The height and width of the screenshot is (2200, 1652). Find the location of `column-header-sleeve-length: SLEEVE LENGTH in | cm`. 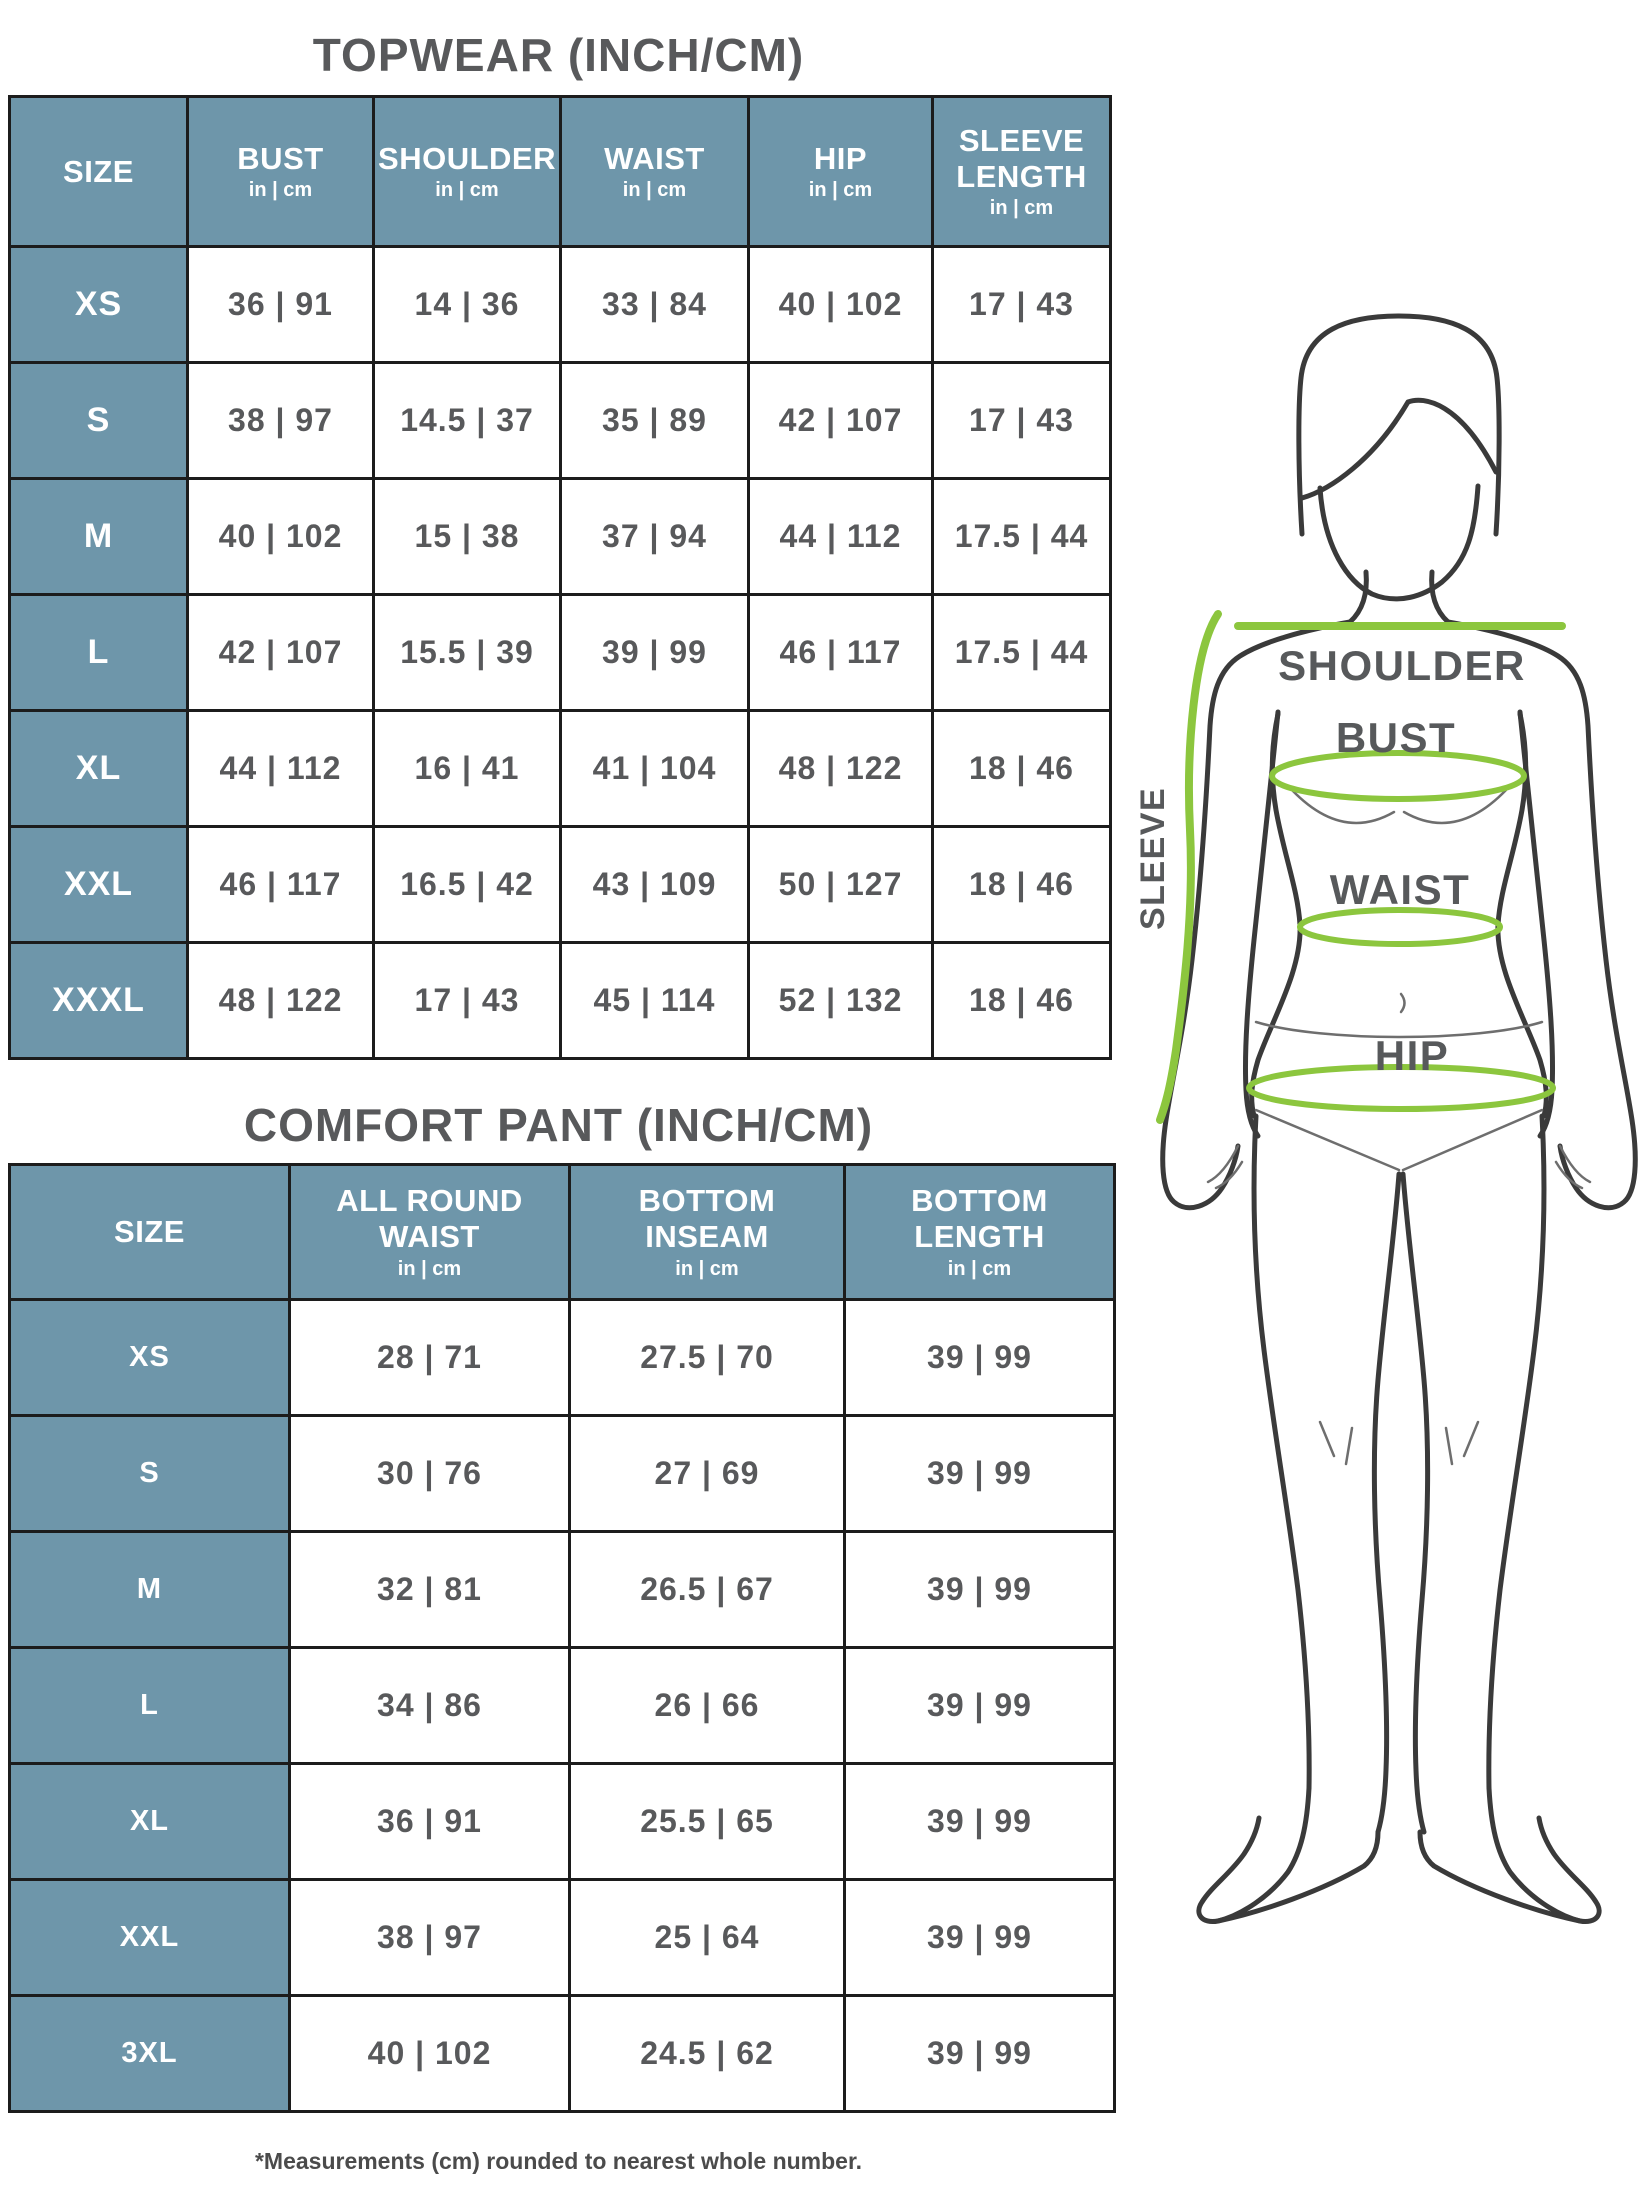

column-header-sleeve-length: SLEEVE LENGTH in | cm is located at coordinates (1021, 171).